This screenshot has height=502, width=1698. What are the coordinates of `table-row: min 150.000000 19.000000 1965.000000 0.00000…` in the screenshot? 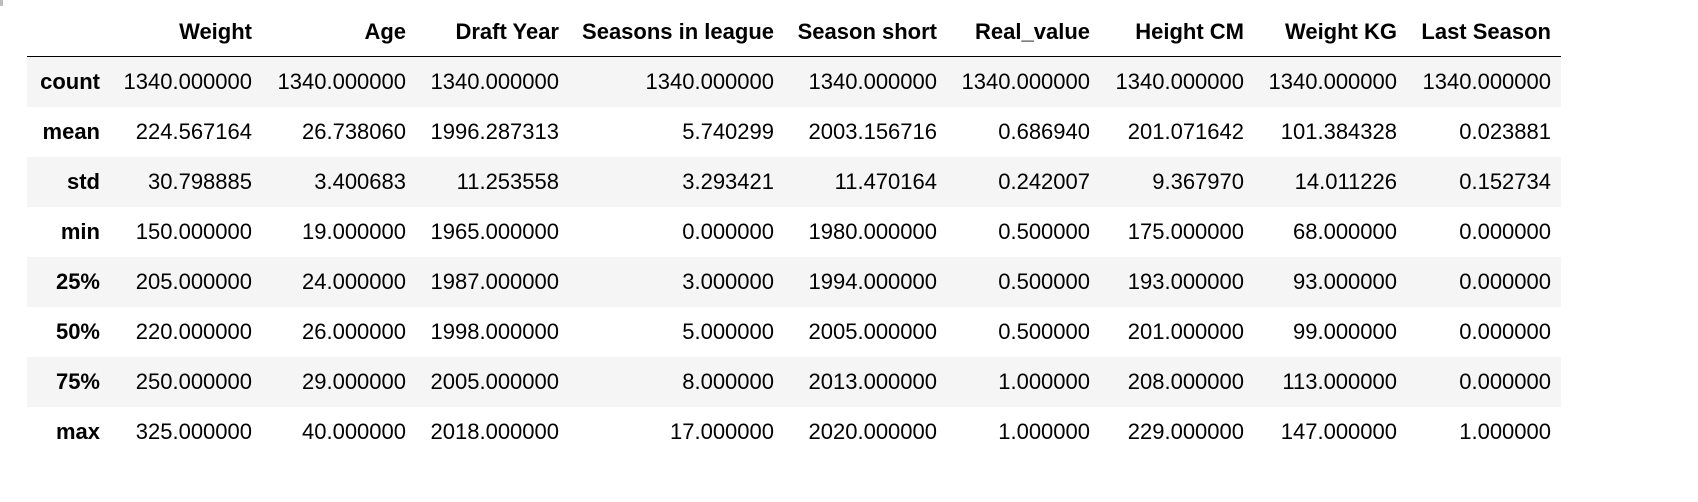 It's located at (794, 232).